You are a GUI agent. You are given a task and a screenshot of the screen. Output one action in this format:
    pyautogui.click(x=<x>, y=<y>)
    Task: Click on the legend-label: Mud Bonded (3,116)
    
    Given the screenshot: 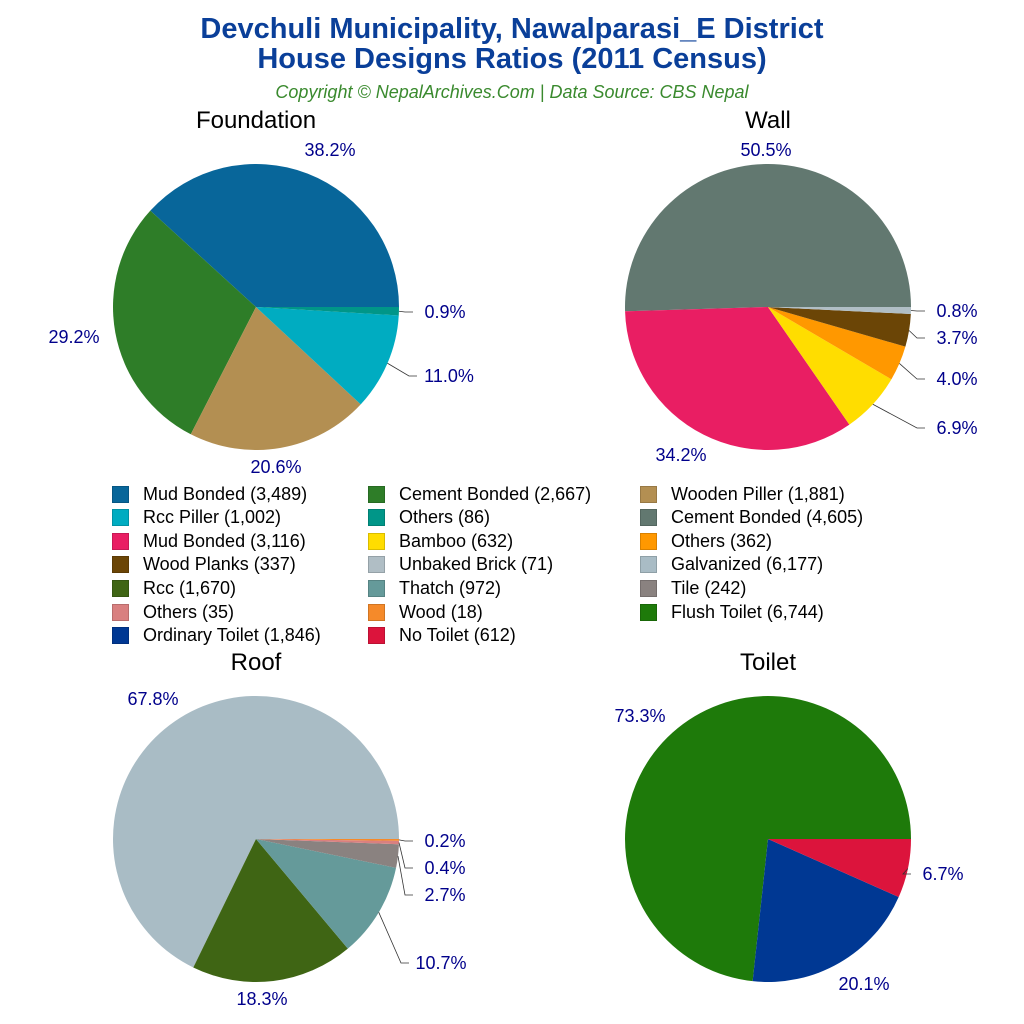 What is the action you would take?
    pyautogui.click(x=224, y=540)
    